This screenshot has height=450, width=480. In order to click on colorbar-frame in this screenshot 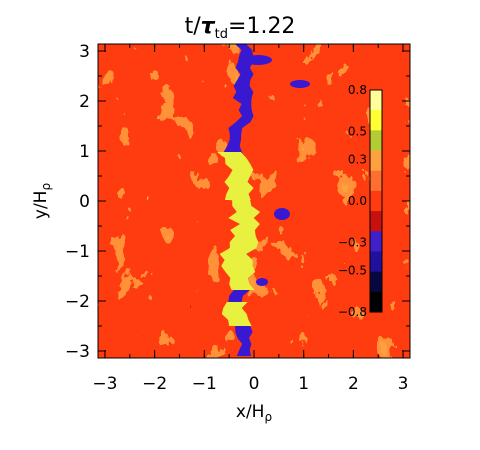, I will do `click(376, 201)`.